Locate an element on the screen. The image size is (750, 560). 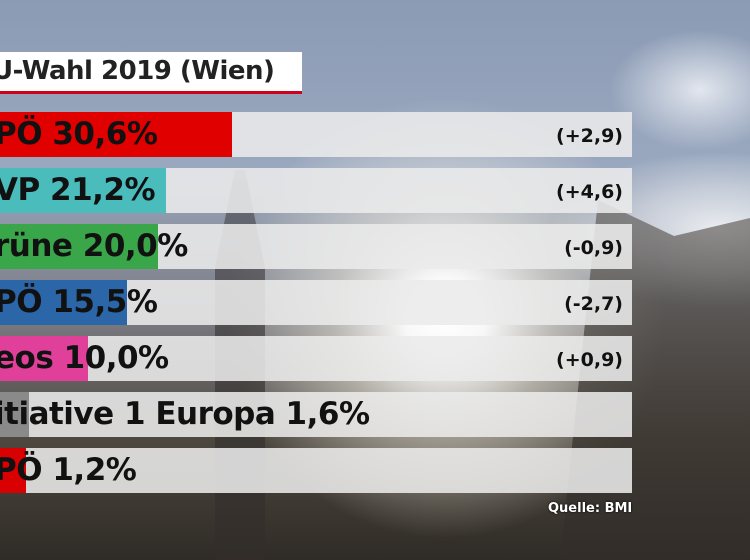
bar-row: eos 10,0% (+0,9) is located at coordinates (316, 358).